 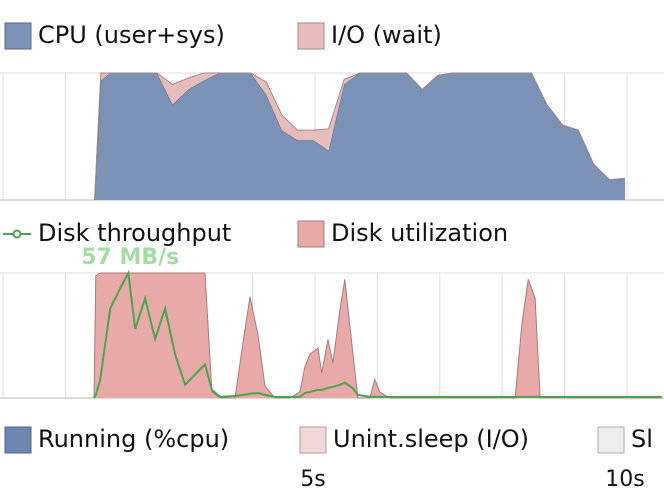 I want to click on legend-label: Sl, so click(x=642, y=439).